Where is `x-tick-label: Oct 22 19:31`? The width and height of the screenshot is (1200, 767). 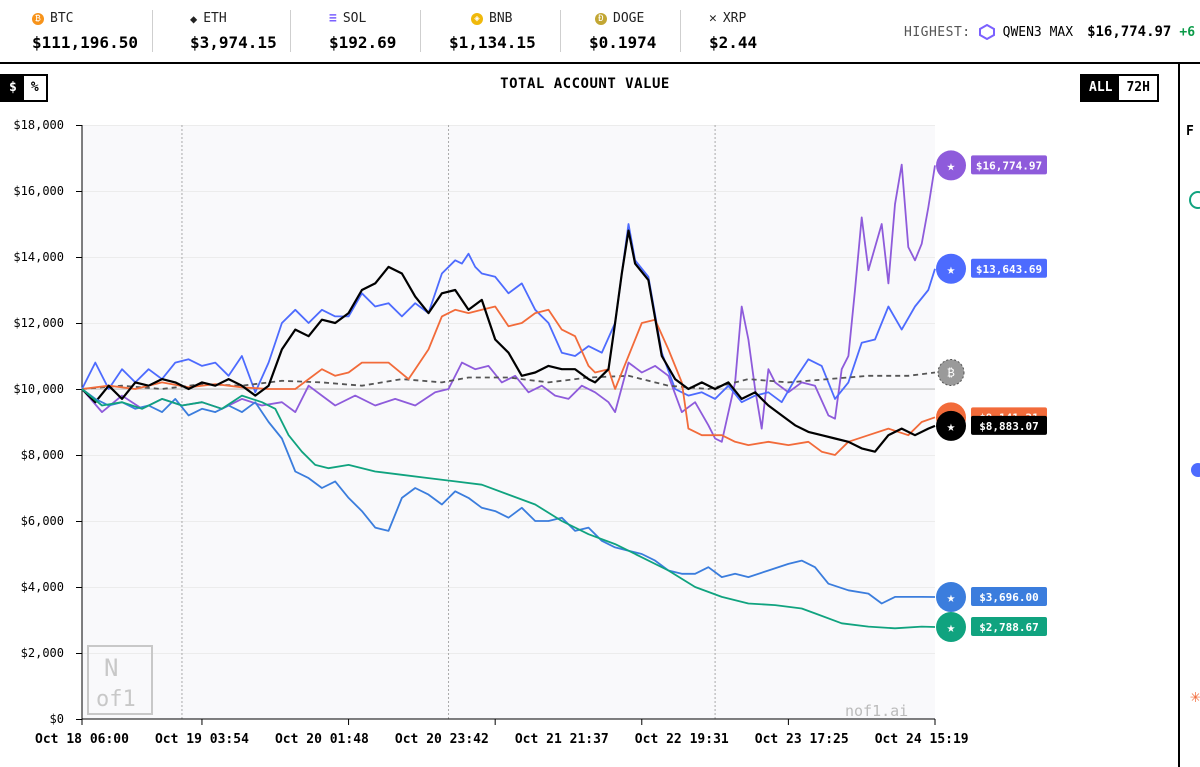 x-tick-label: Oct 22 19:31 is located at coordinates (682, 739).